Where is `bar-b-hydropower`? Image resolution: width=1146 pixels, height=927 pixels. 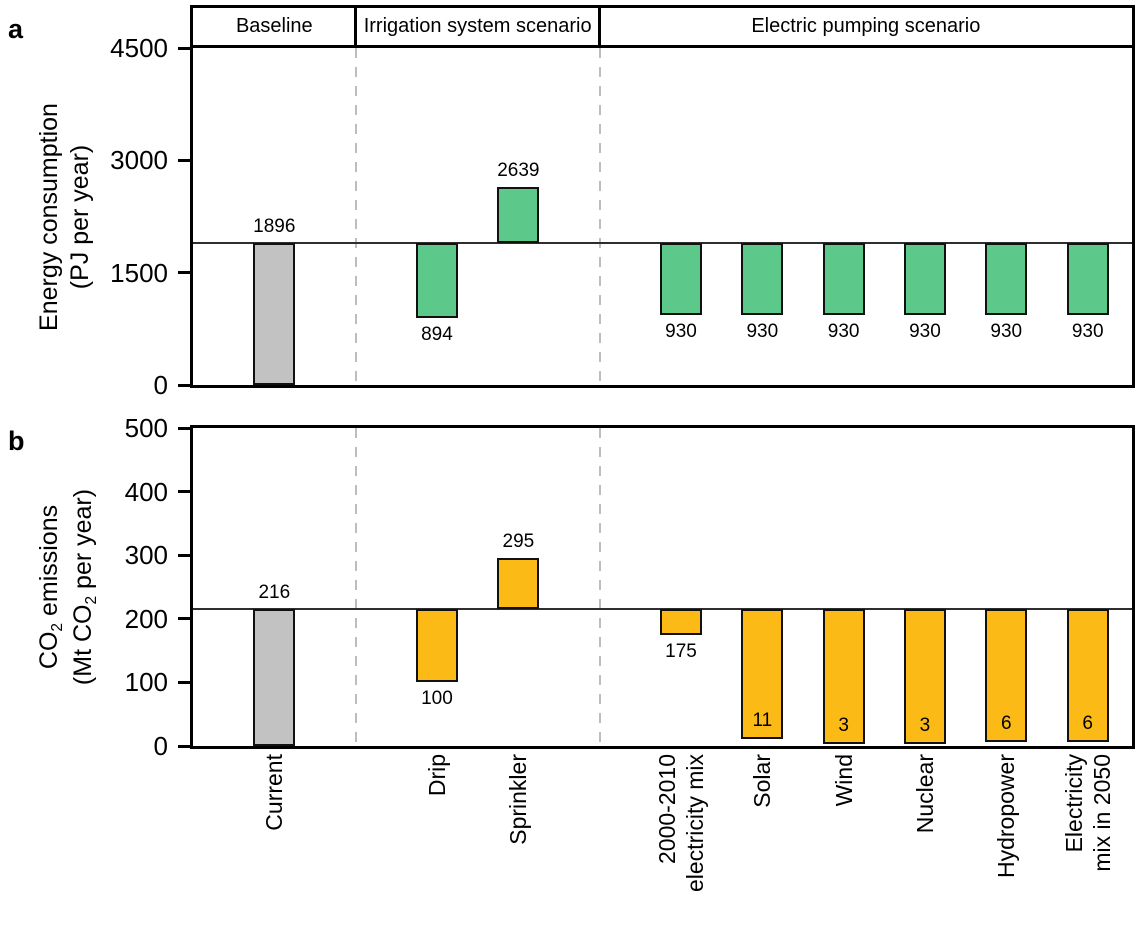
bar-b-hydropower is located at coordinates (1006, 675).